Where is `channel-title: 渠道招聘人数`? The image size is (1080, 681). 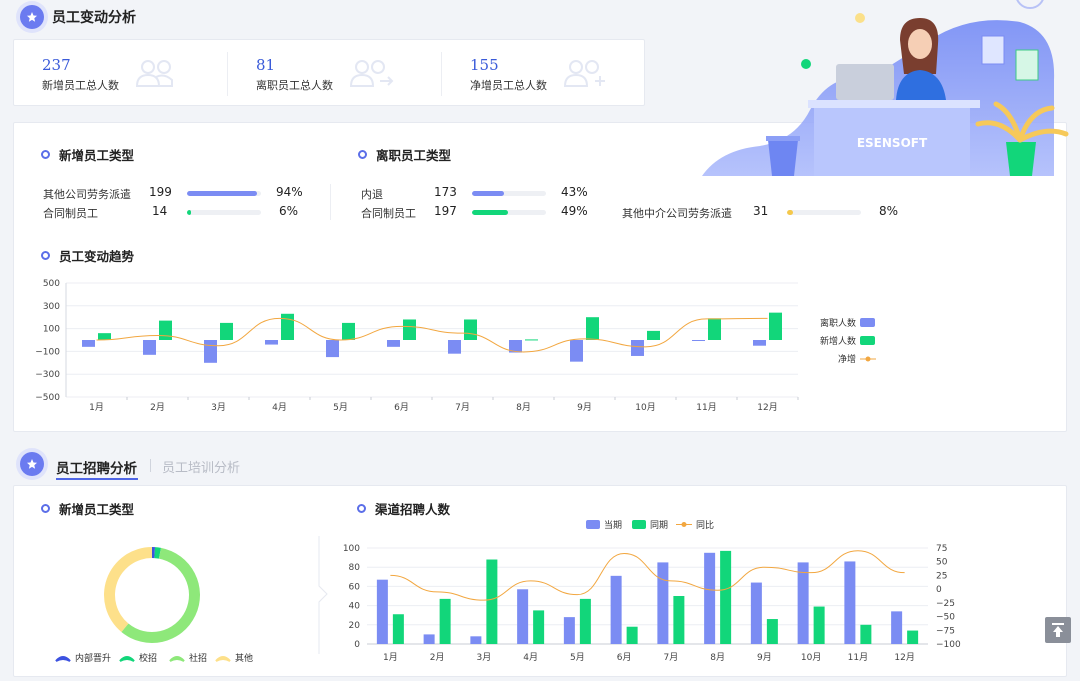
channel-title: 渠道招聘人数 is located at coordinates (403, 508).